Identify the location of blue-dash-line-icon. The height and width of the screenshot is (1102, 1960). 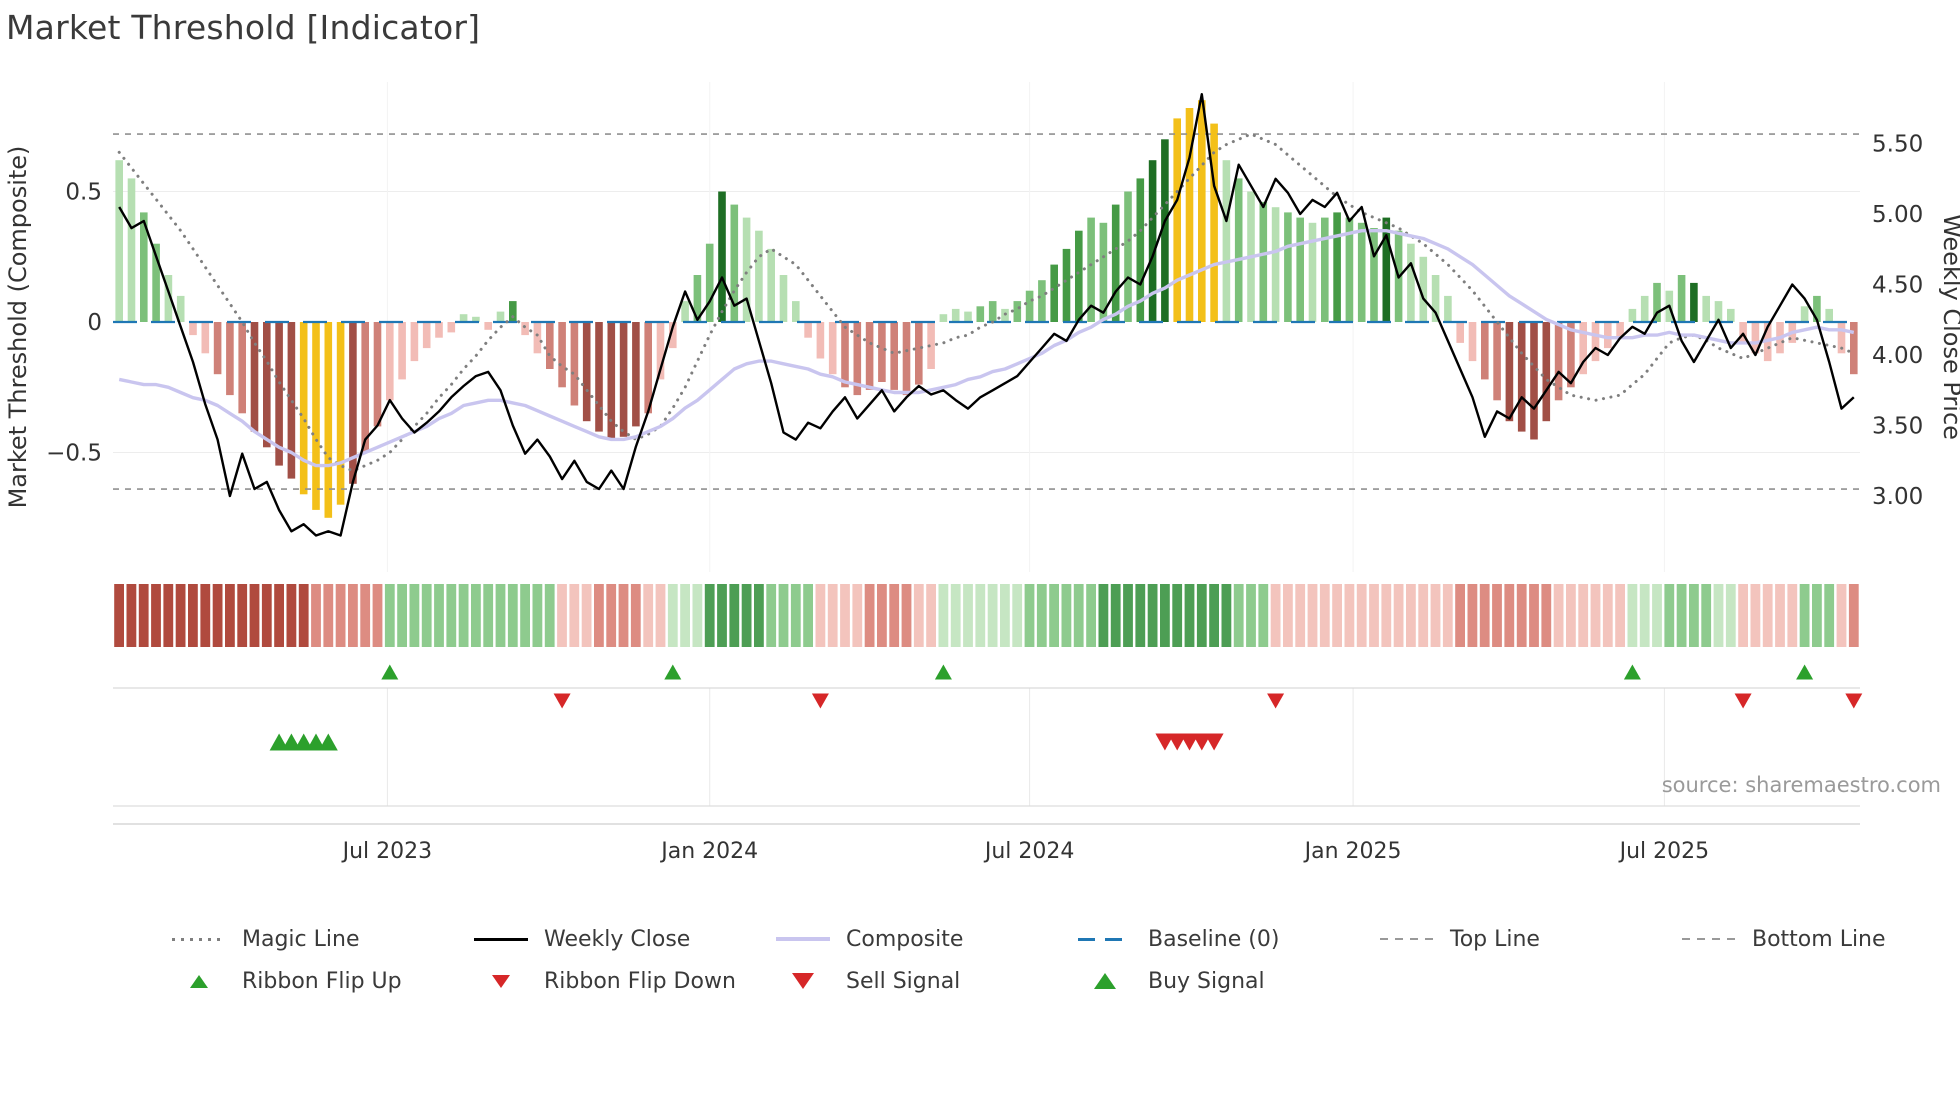
(1105, 939).